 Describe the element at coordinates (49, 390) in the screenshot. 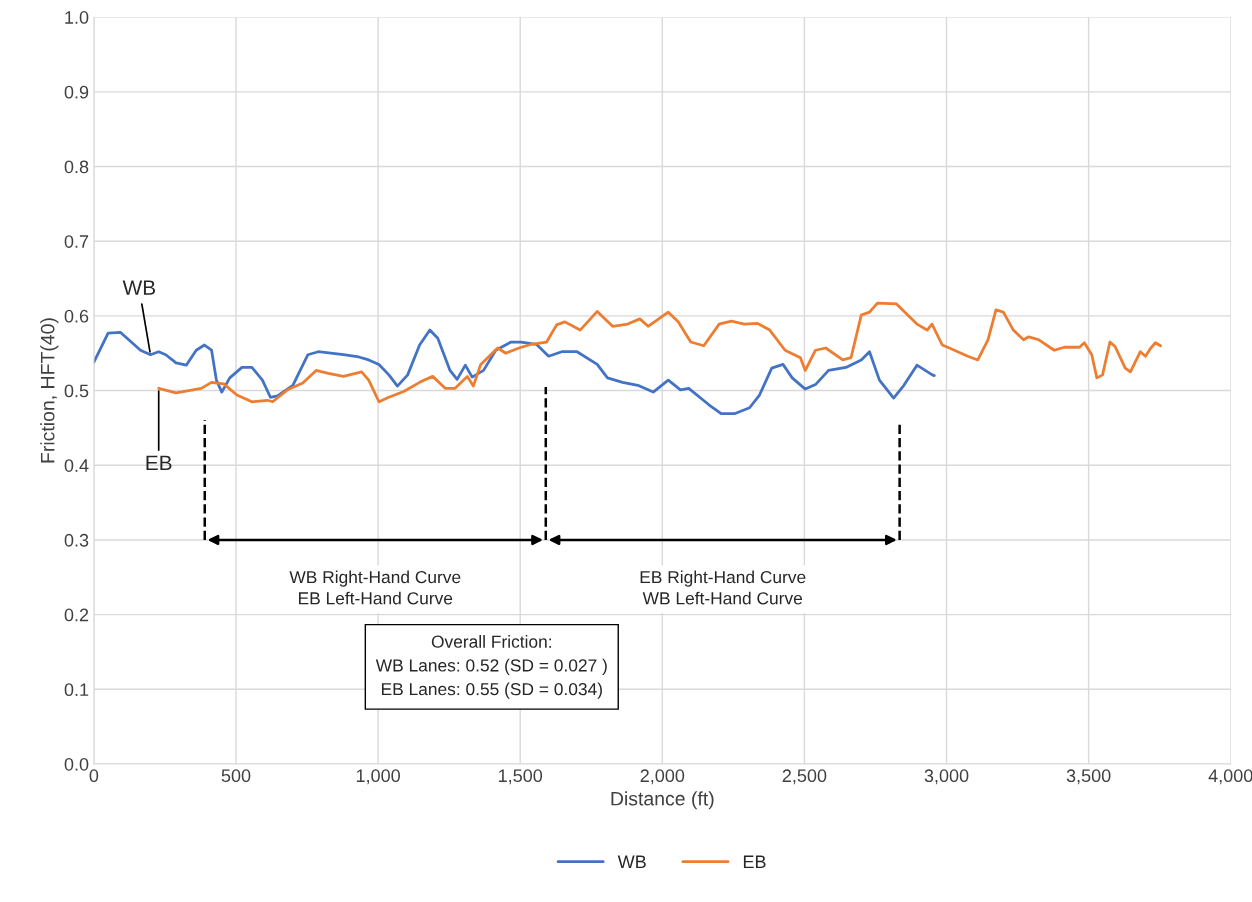

I see `y-axis-title: Friction, HFT(40)` at that location.